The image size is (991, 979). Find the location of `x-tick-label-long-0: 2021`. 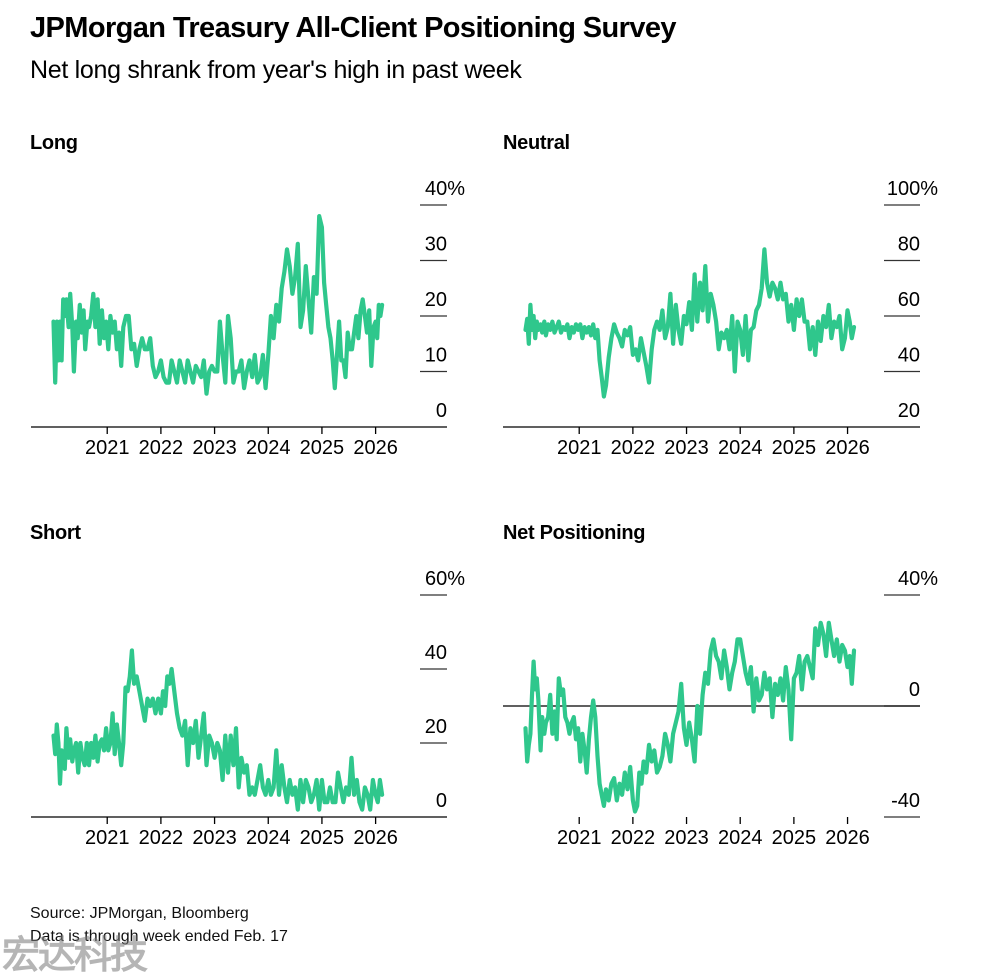

x-tick-label-long-0: 2021 is located at coordinates (107, 448).